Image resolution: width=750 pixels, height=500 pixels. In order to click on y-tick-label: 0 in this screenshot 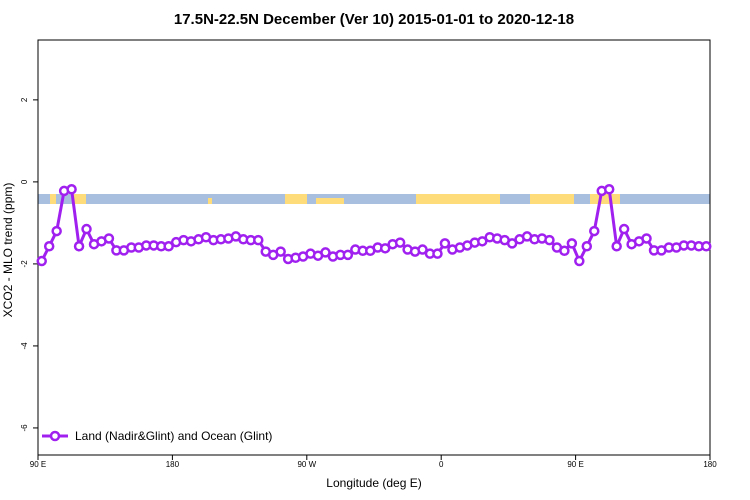, I will do `click(24, 181)`.